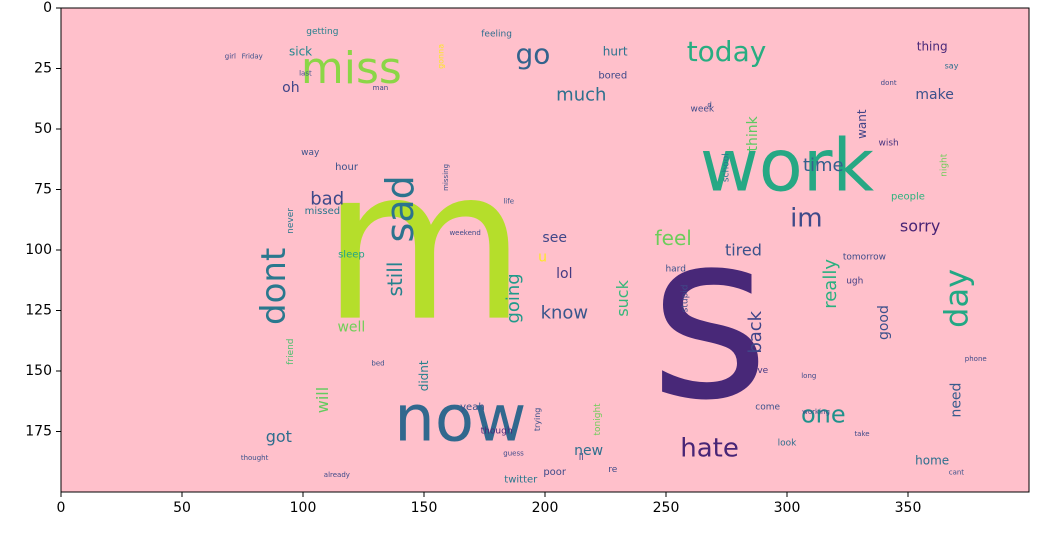  What do you see at coordinates (38, 432) in the screenshot?
I see `y-tick-label-175: 175` at bounding box center [38, 432].